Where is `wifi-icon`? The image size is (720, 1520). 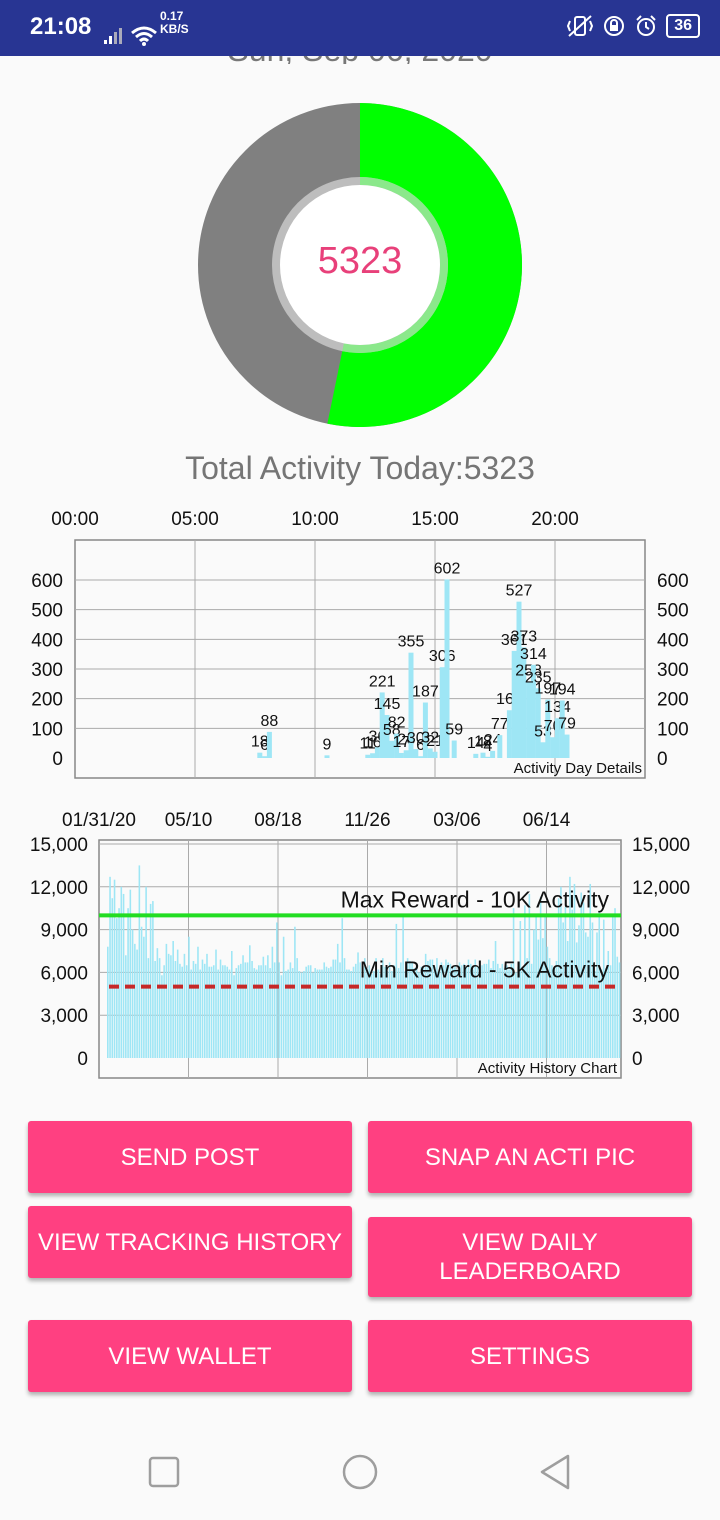
wifi-icon is located at coordinates (144, 36).